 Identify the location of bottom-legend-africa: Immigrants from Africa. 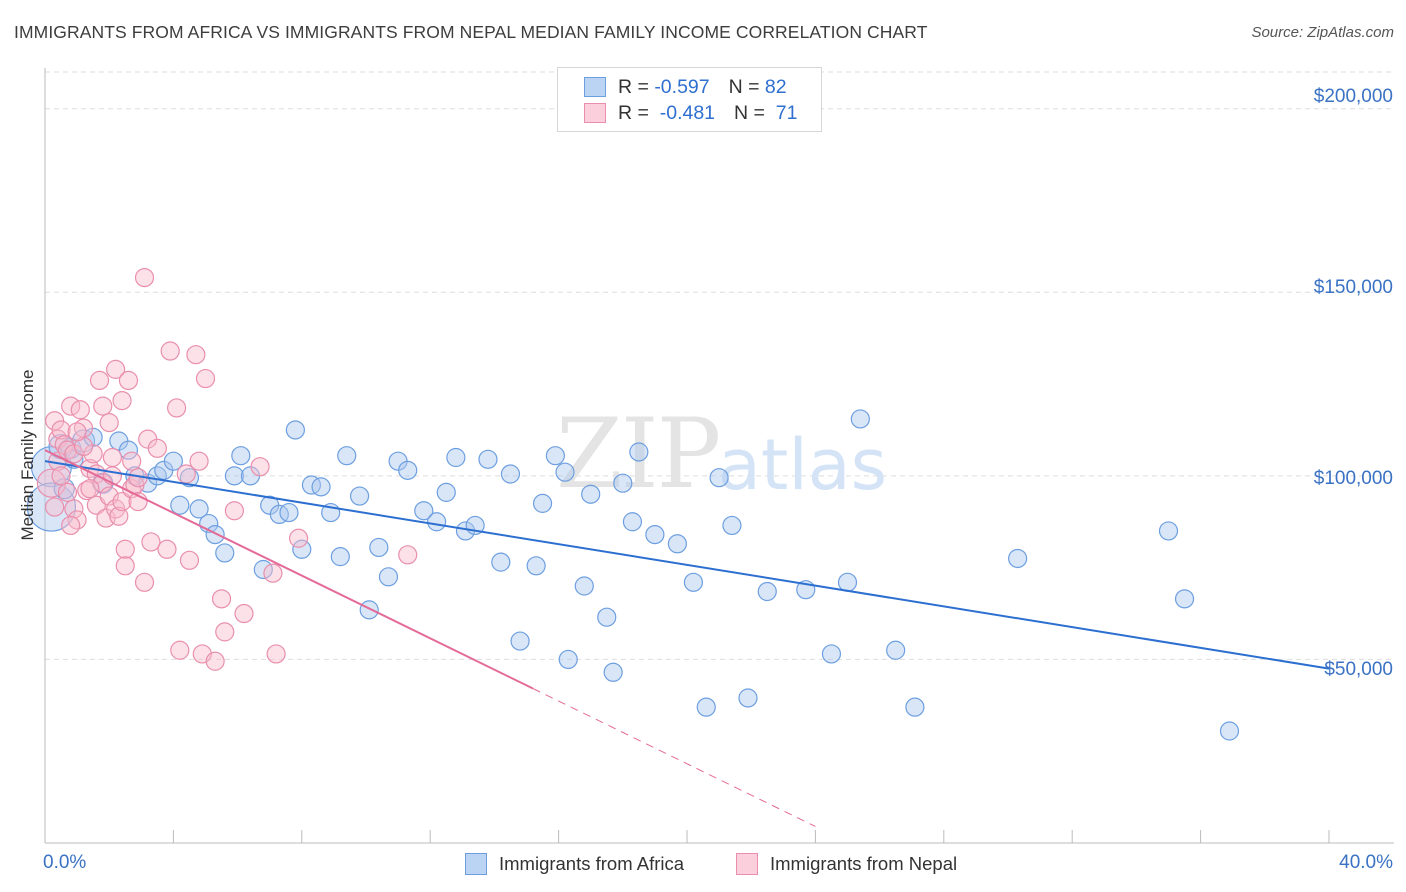
(574, 864).